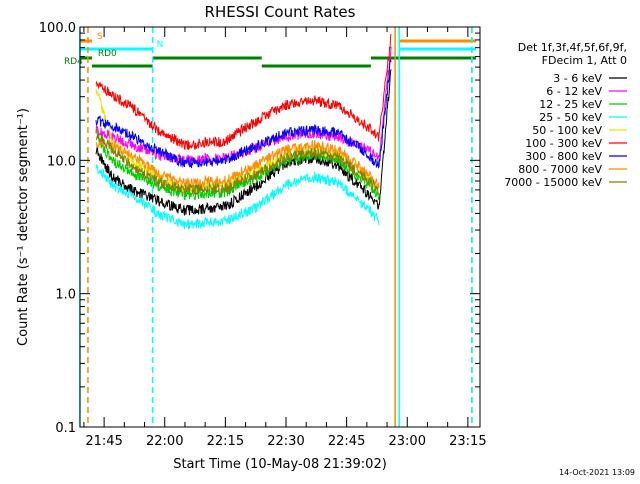 This screenshot has height=484, width=640. I want to click on flag-bar-label: N, so click(160, 45).